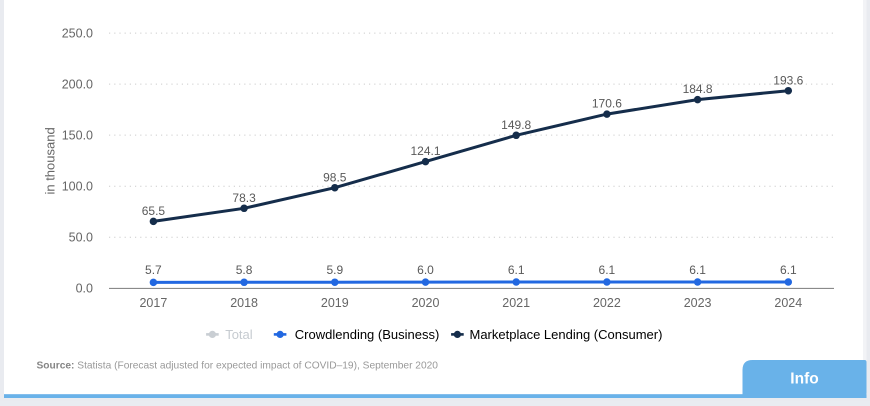 This screenshot has height=406, width=870. What do you see at coordinates (566, 334) in the screenshot?
I see `svg-text: Marketplace Lending (Consumer)` at bounding box center [566, 334].